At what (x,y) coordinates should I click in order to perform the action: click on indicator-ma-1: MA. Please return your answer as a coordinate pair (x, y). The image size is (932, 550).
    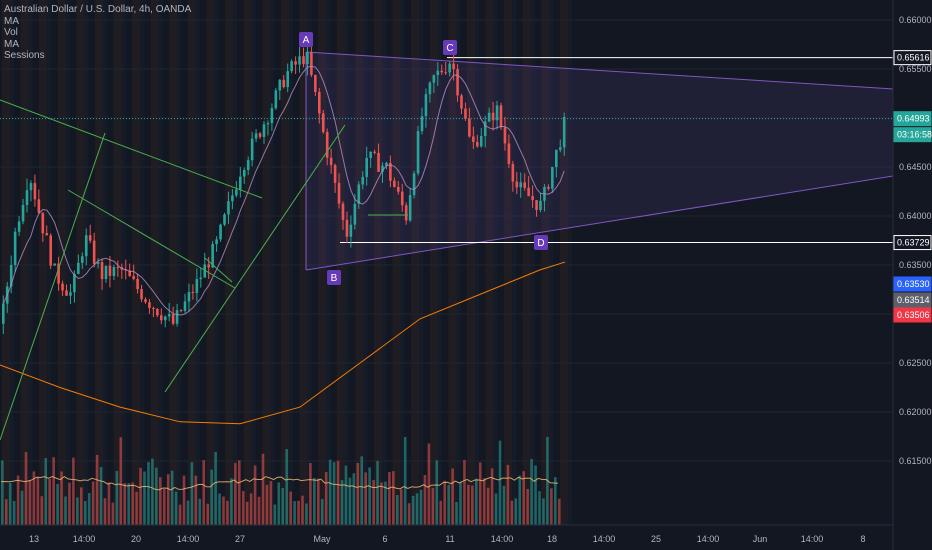
    Looking at the image, I should click on (11, 21).